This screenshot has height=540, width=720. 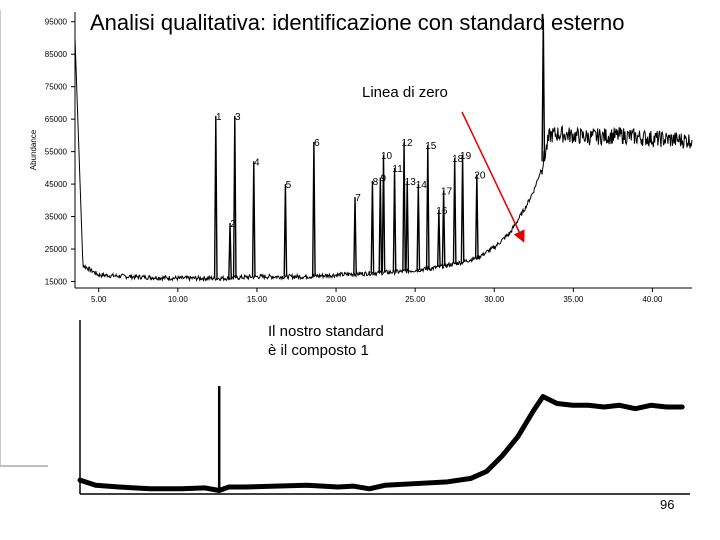 I want to click on peak-label: 19, so click(x=466, y=156).